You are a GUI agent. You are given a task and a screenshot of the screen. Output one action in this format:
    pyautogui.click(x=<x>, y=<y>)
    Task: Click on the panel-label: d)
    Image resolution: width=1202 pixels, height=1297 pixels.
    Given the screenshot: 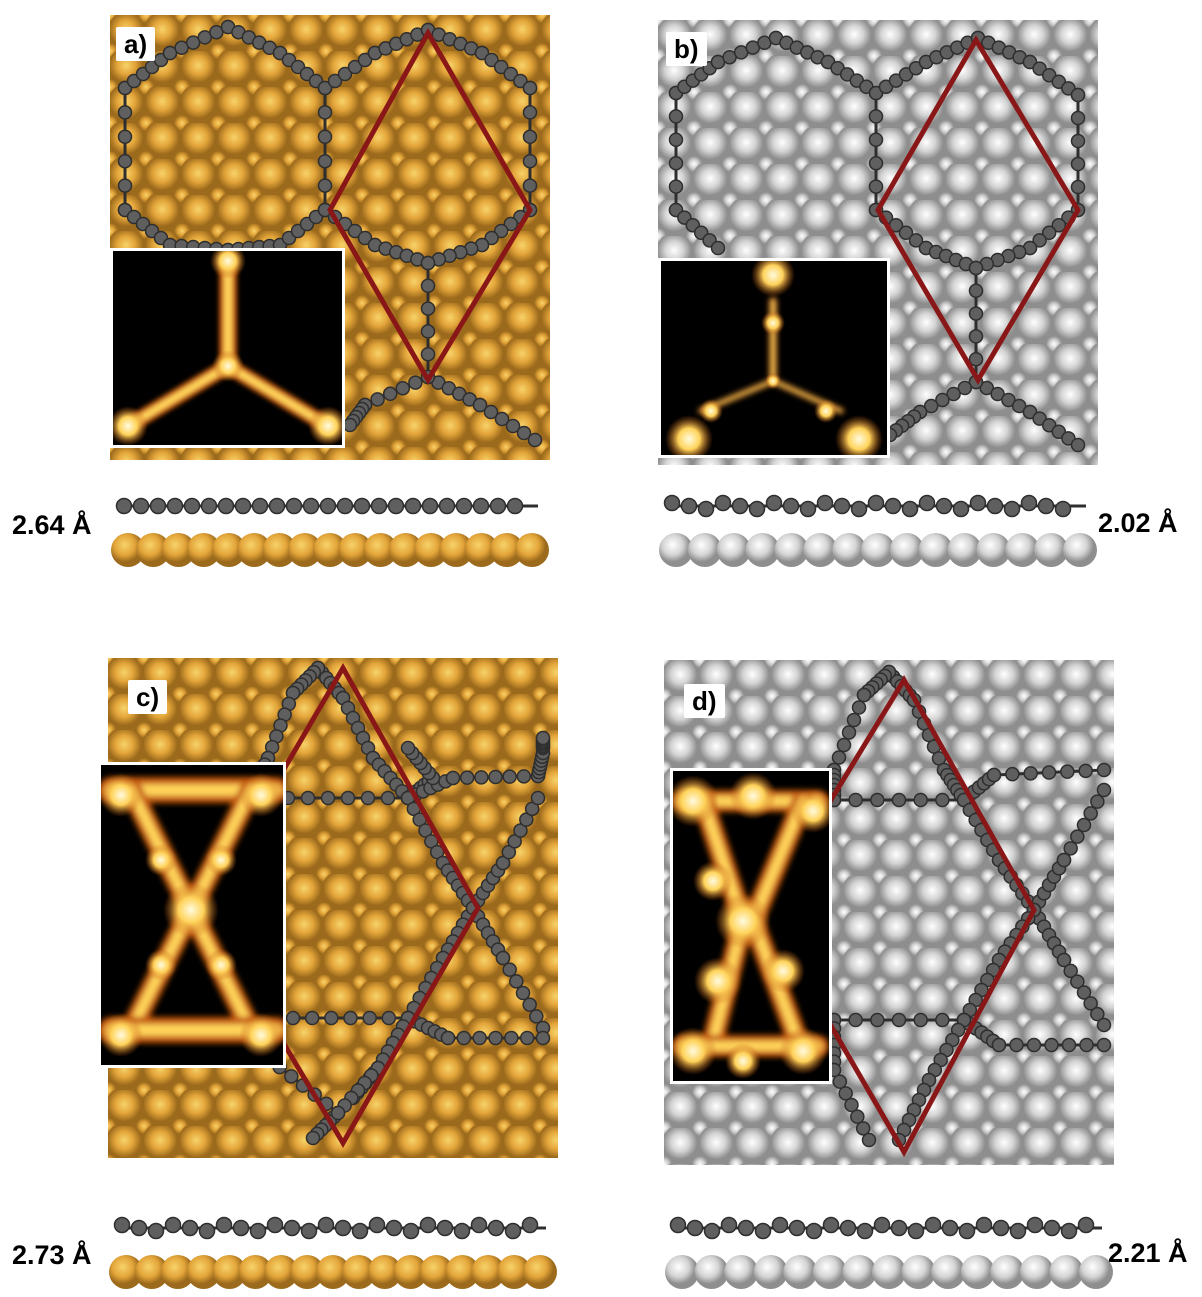 What is the action you would take?
    pyautogui.click(x=704, y=701)
    